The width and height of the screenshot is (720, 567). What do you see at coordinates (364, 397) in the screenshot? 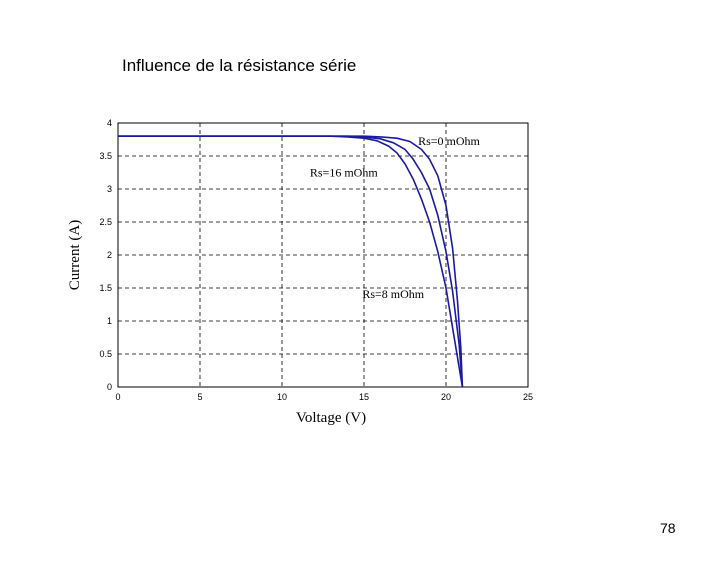
I see `x-tick-label: 15` at bounding box center [364, 397].